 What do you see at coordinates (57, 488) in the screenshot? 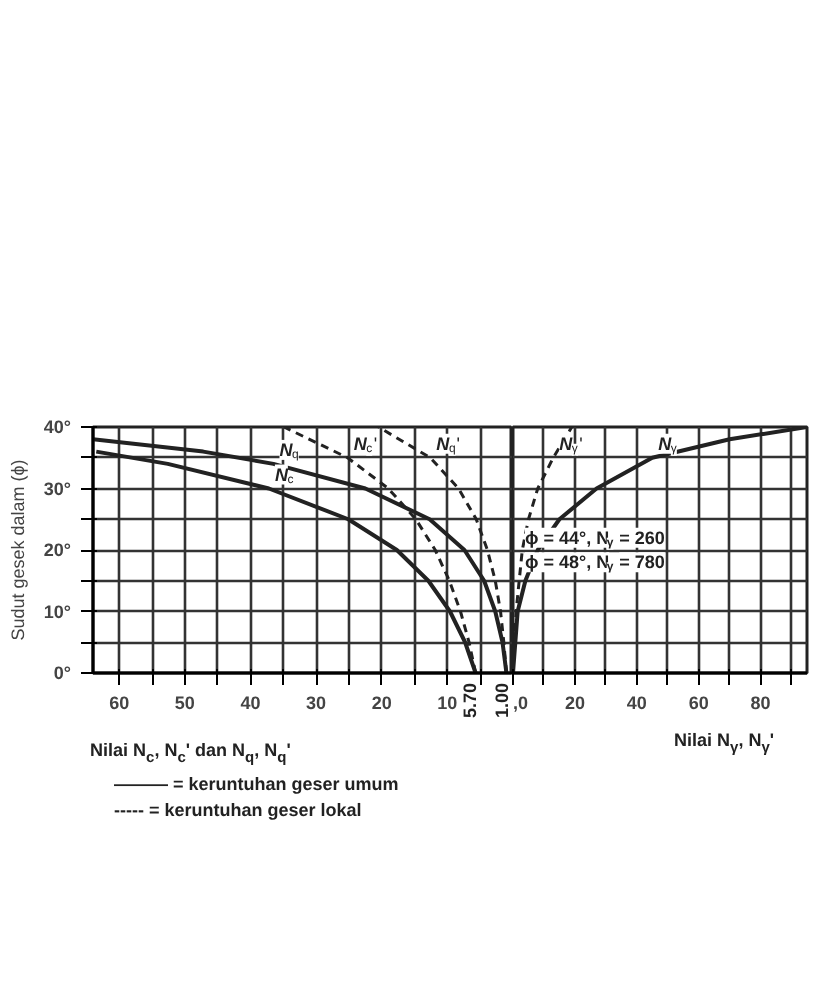
I see `y-tick-label: 30°` at bounding box center [57, 488].